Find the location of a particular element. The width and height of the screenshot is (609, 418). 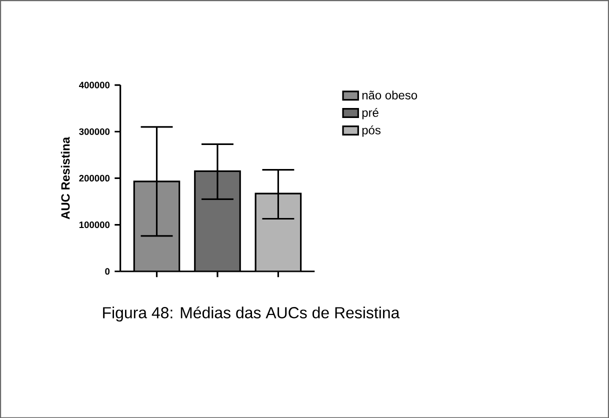

legend-label: pós is located at coordinates (371, 131).